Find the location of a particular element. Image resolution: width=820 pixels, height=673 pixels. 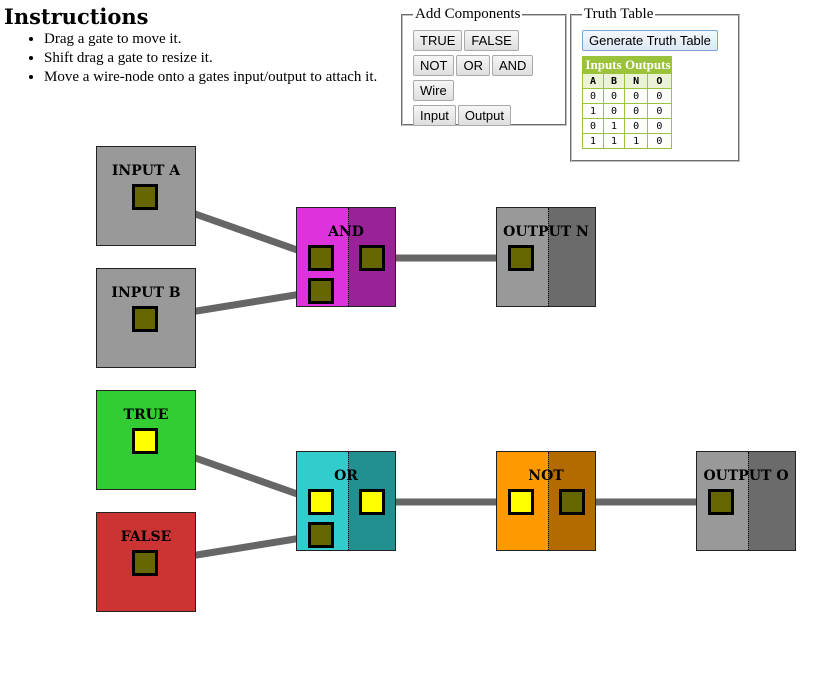

gate-label: AND is located at coordinates (346, 232).